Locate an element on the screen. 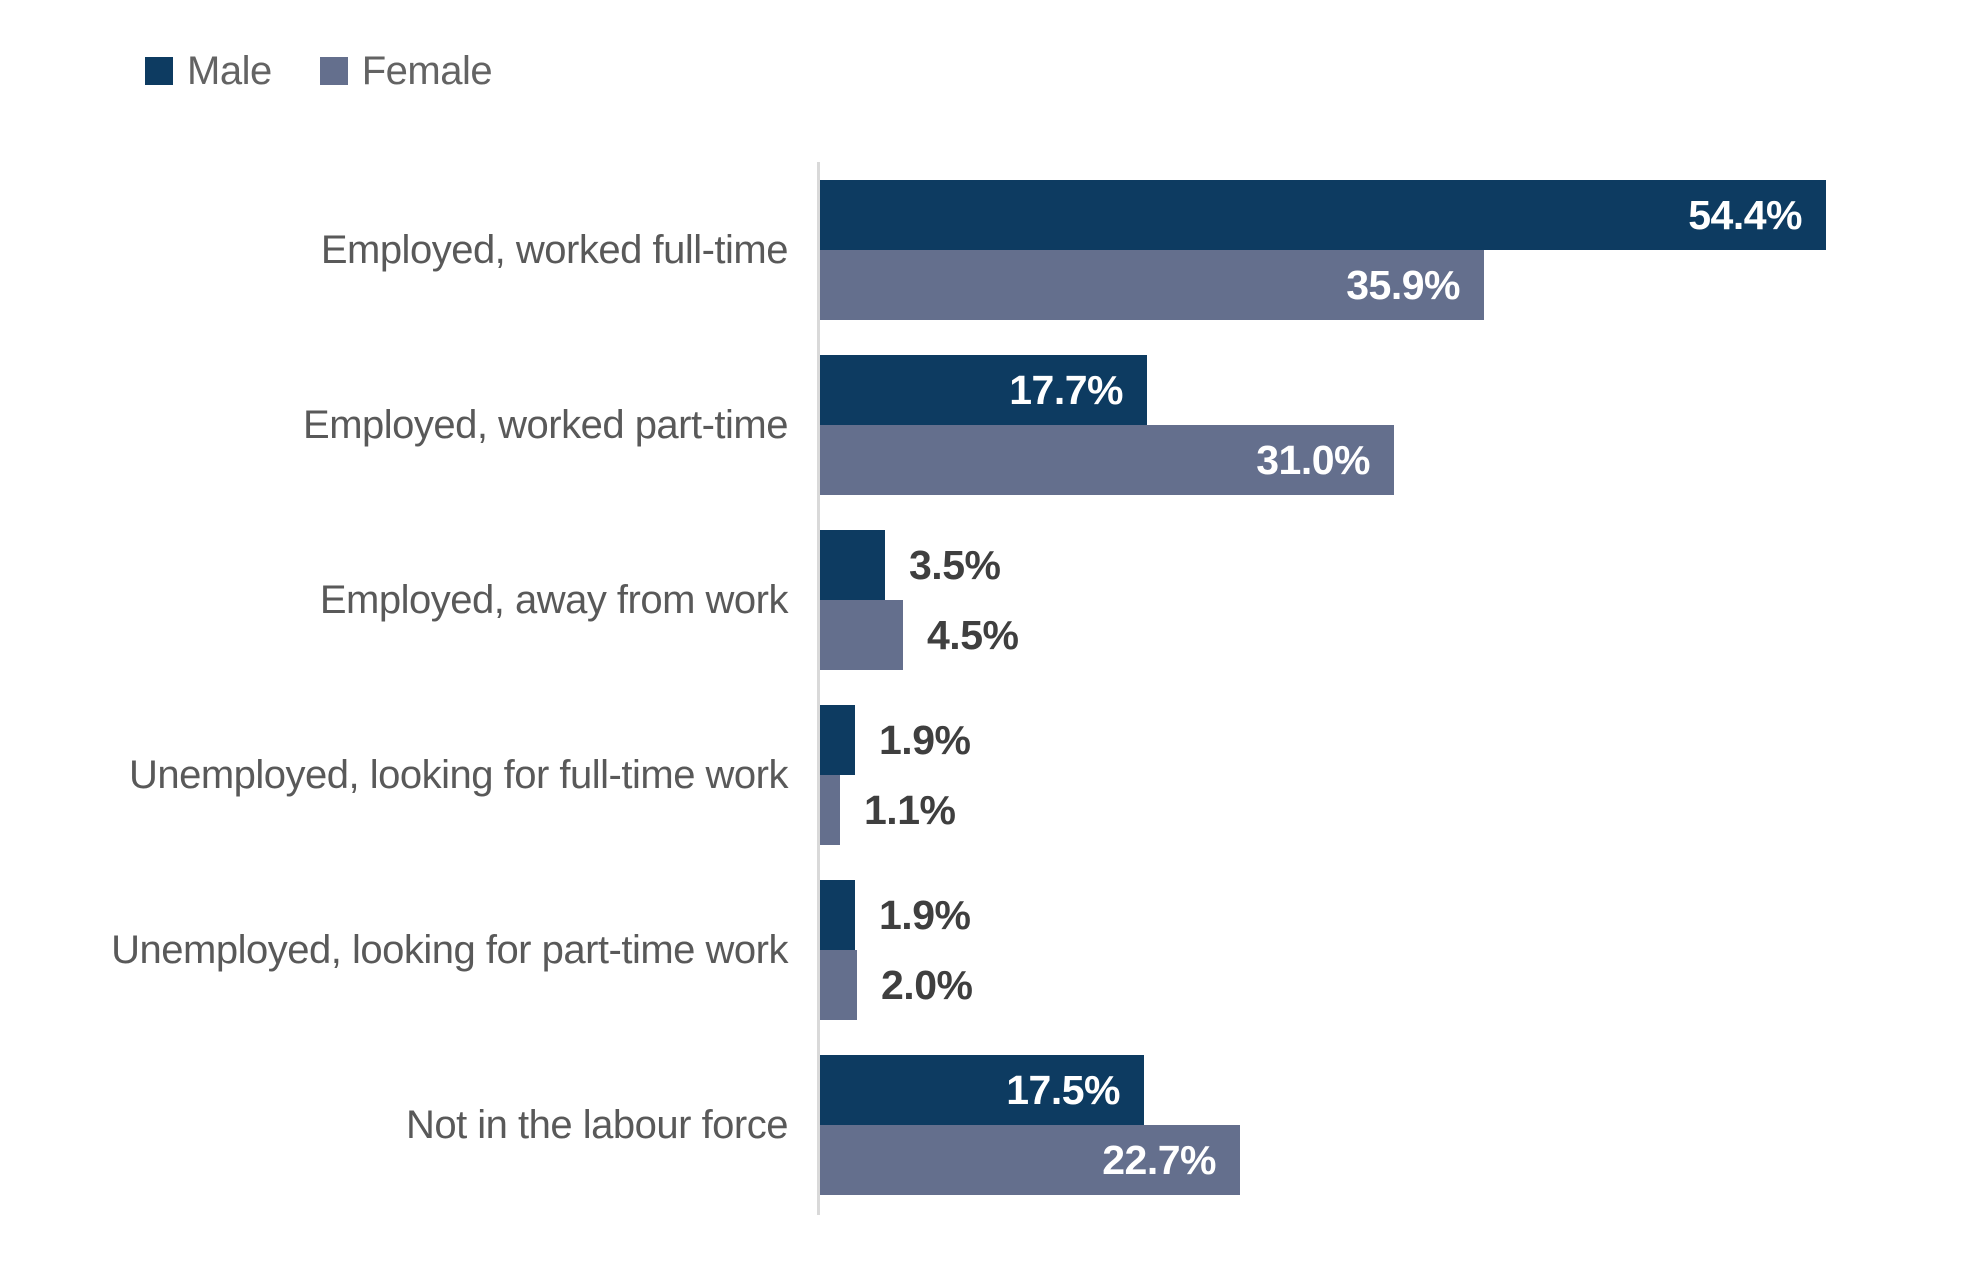 The image size is (1982, 1266). male-swatch-icon is located at coordinates (159, 71).